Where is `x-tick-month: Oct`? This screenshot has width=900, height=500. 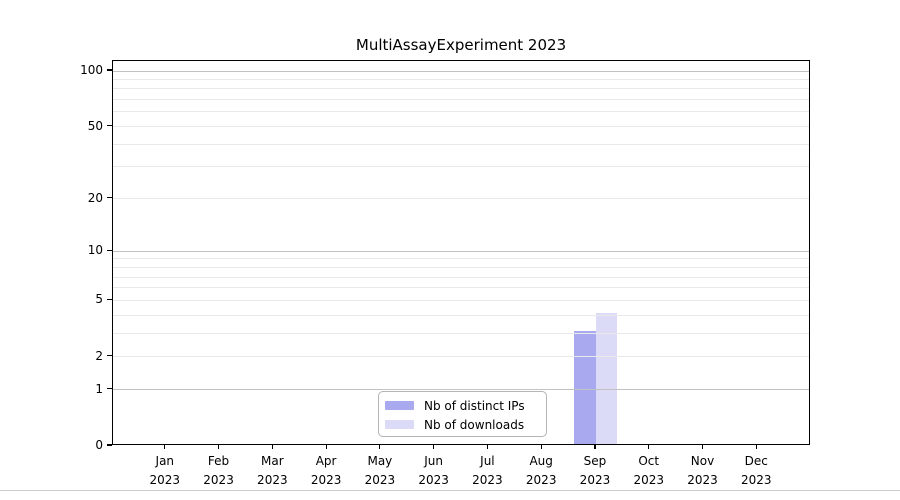 x-tick-month: Oct is located at coordinates (649, 461).